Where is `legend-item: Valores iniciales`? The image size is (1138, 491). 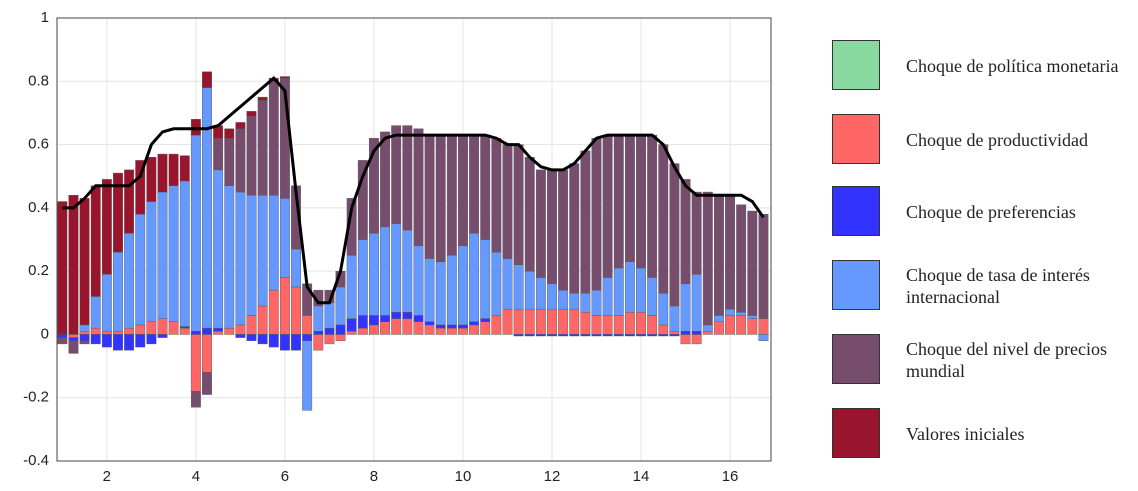 legend-item: Valores iniciales is located at coordinates (980, 434).